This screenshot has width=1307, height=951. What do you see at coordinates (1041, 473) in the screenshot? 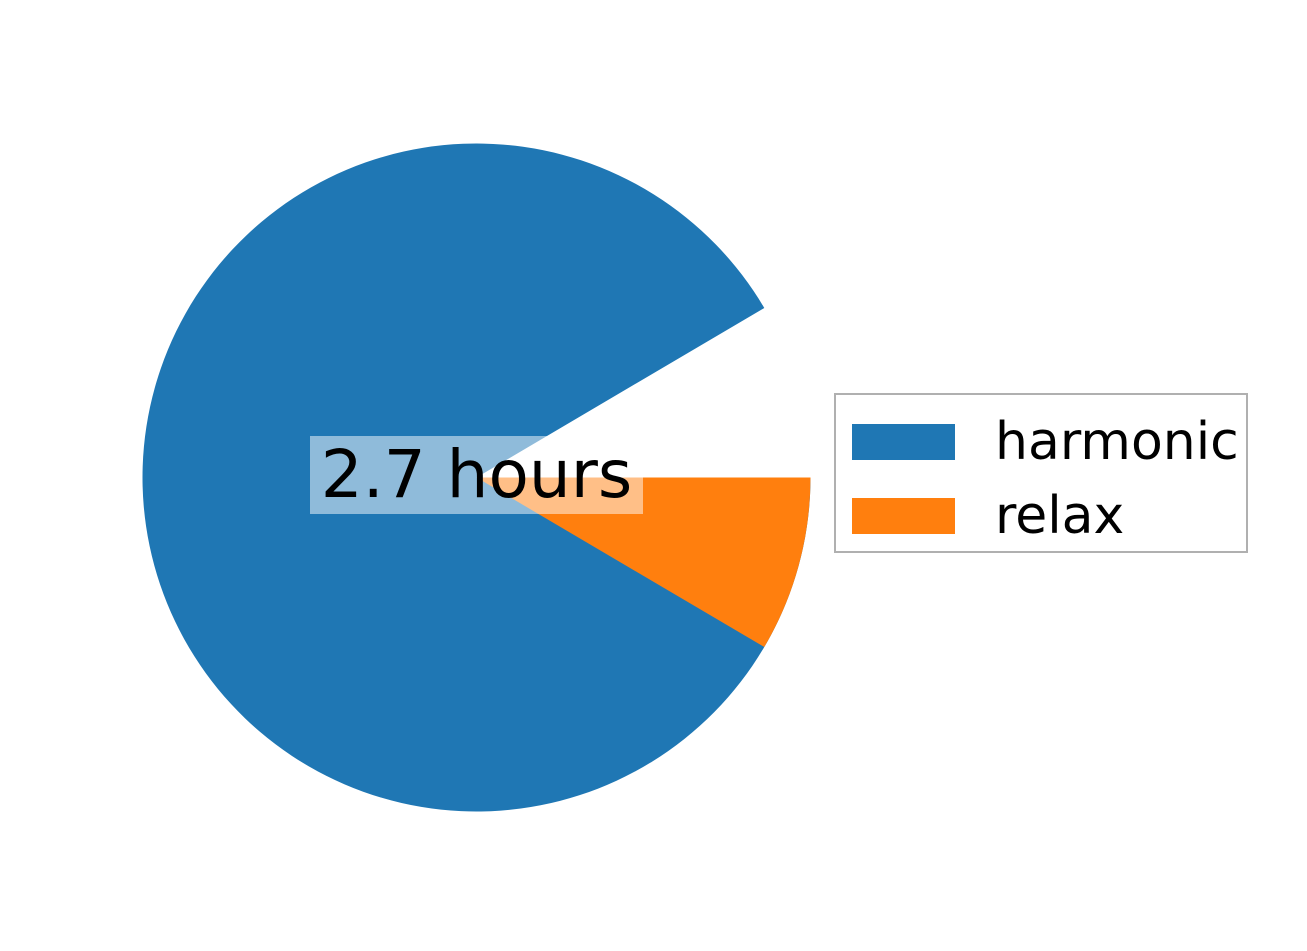
I see `legend: harmonic relax` at bounding box center [1041, 473].